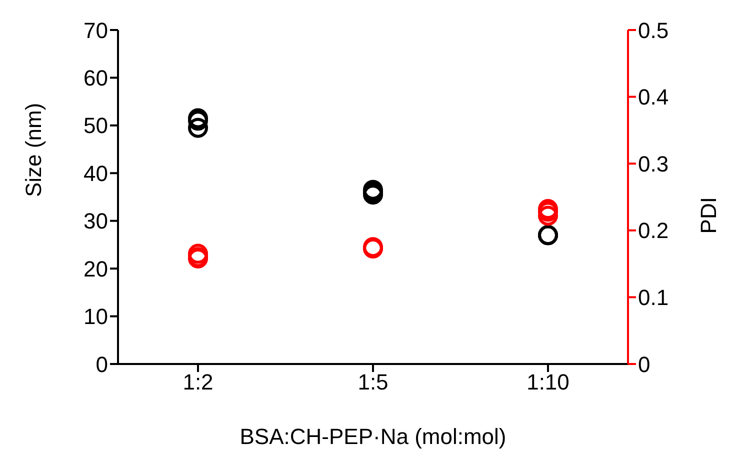  Describe the element at coordinates (653, 297) in the screenshot. I see `y2-tick-label: 0.1` at that location.